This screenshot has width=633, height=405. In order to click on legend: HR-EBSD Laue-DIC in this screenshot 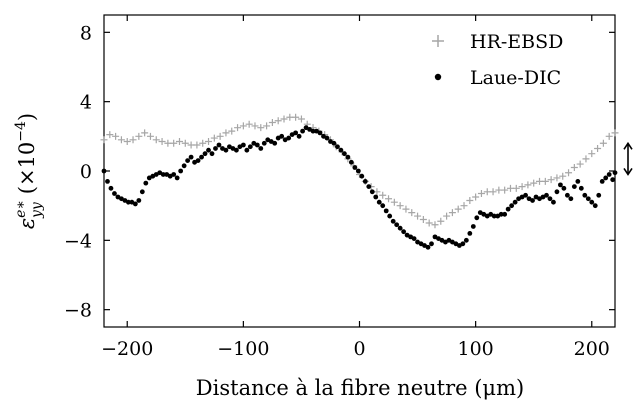, I will do `click(497, 60)`.